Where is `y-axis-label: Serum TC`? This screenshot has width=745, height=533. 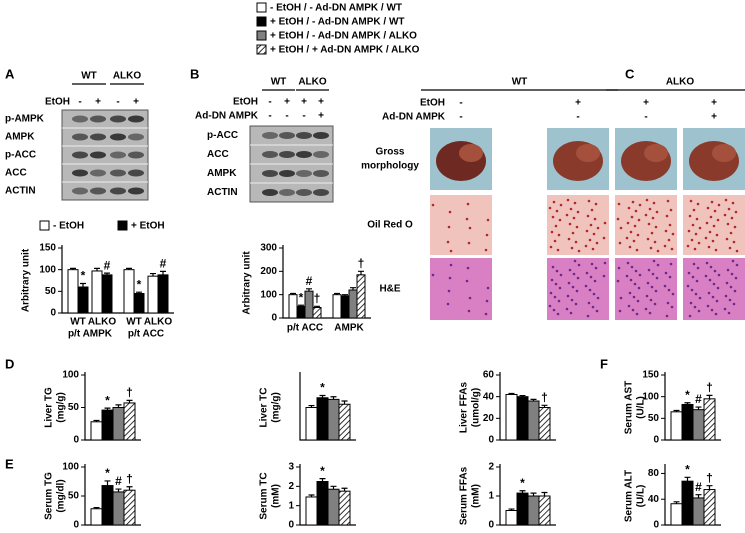 y-axis-label: Serum TC is located at coordinates (264, 495).